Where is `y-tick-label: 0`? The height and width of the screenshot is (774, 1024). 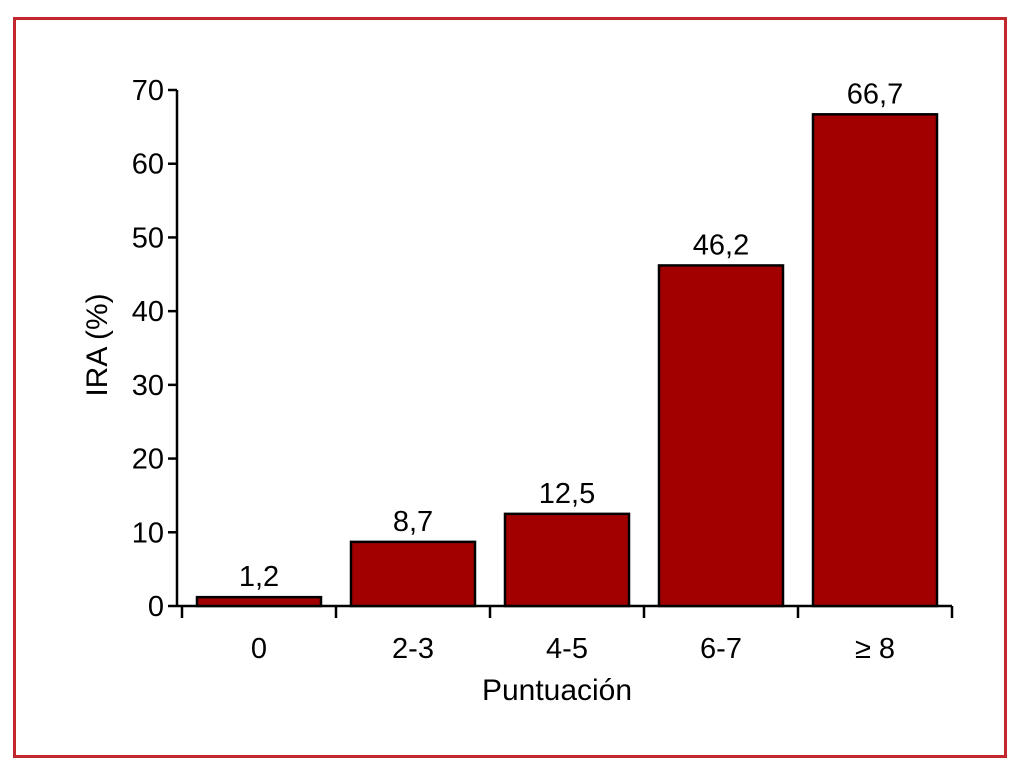
y-tick-label: 0 is located at coordinates (156, 607).